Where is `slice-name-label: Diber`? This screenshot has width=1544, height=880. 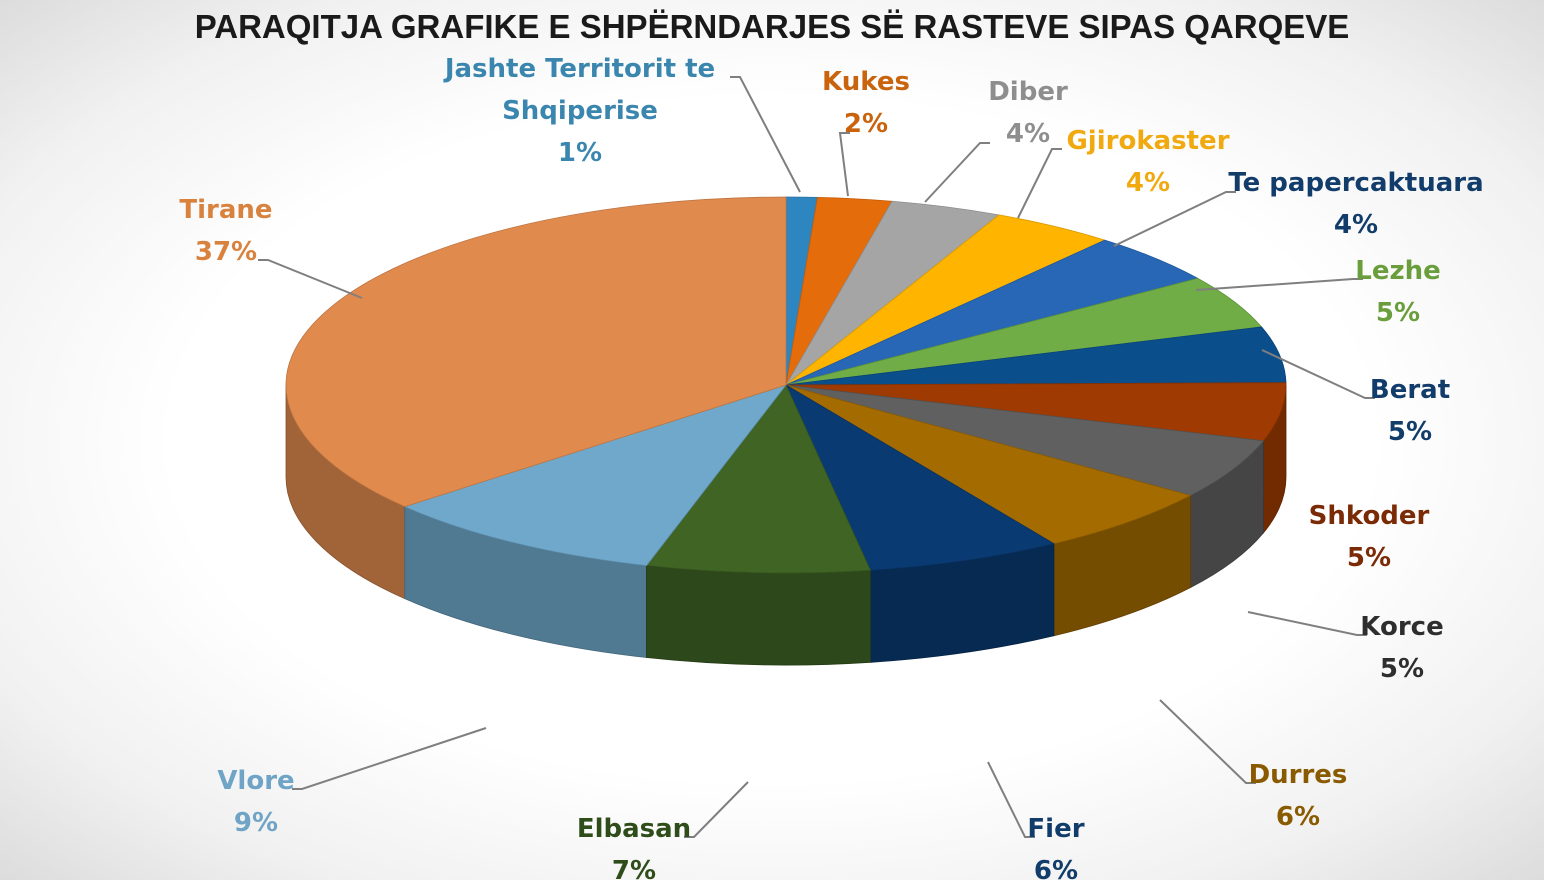
slice-name-label: Diber is located at coordinates (1028, 92).